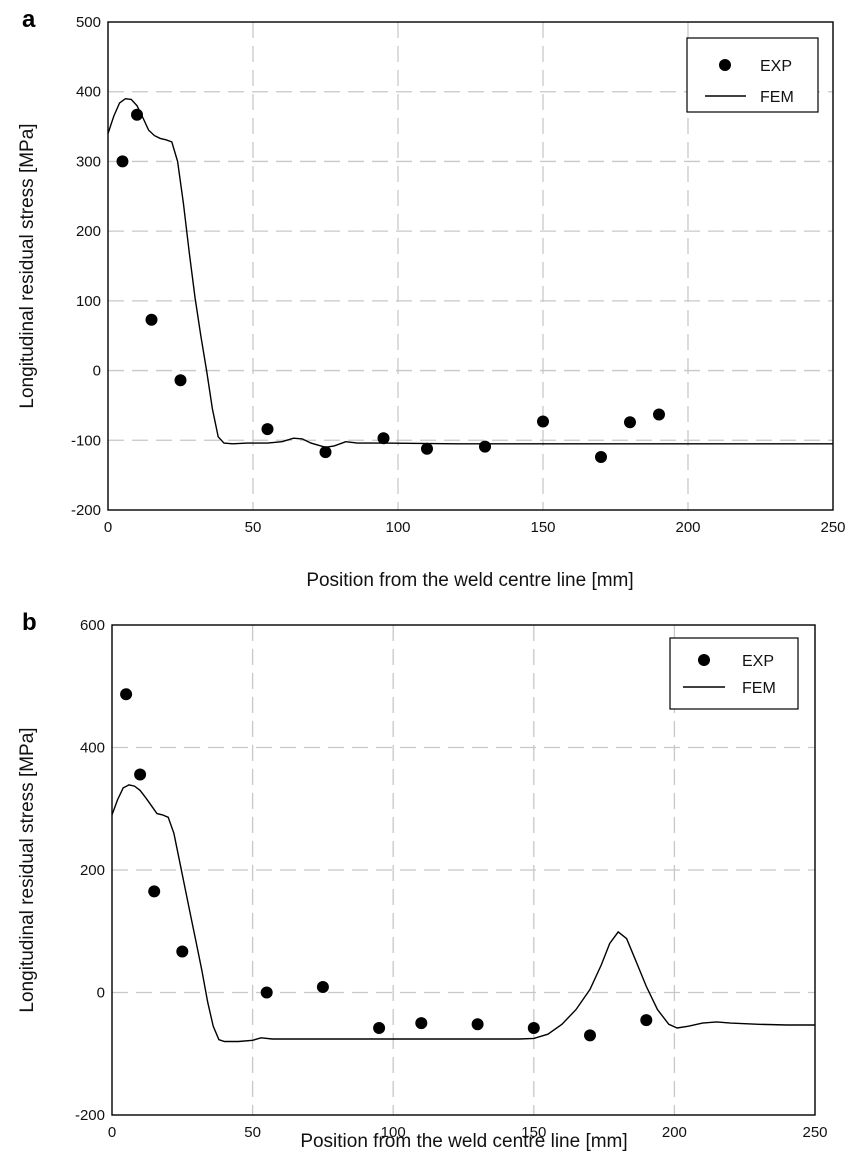 The image size is (862, 1161). I want to click on panel-b-legend-fem-label: FEM, so click(759, 688).